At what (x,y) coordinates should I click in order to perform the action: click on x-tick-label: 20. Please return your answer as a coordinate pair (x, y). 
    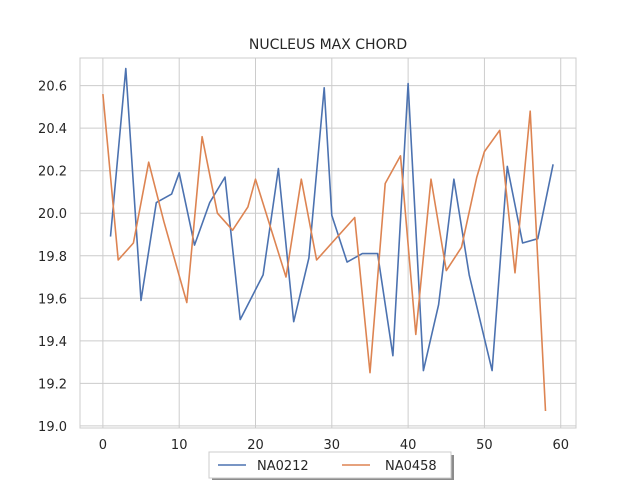
    Looking at the image, I should click on (255, 445).